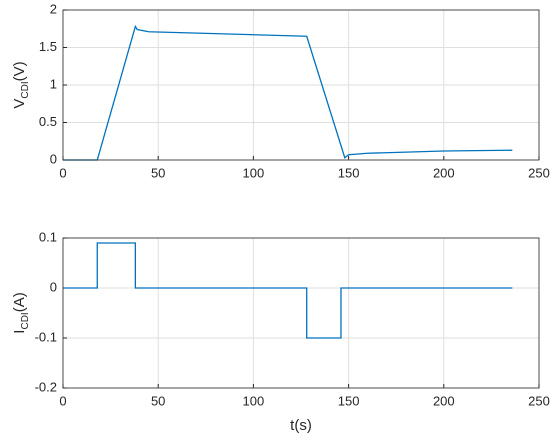 This screenshot has width=550, height=442. Describe the element at coordinates (19, 302) in the screenshot. I see `y-label-unit: (A)` at that location.